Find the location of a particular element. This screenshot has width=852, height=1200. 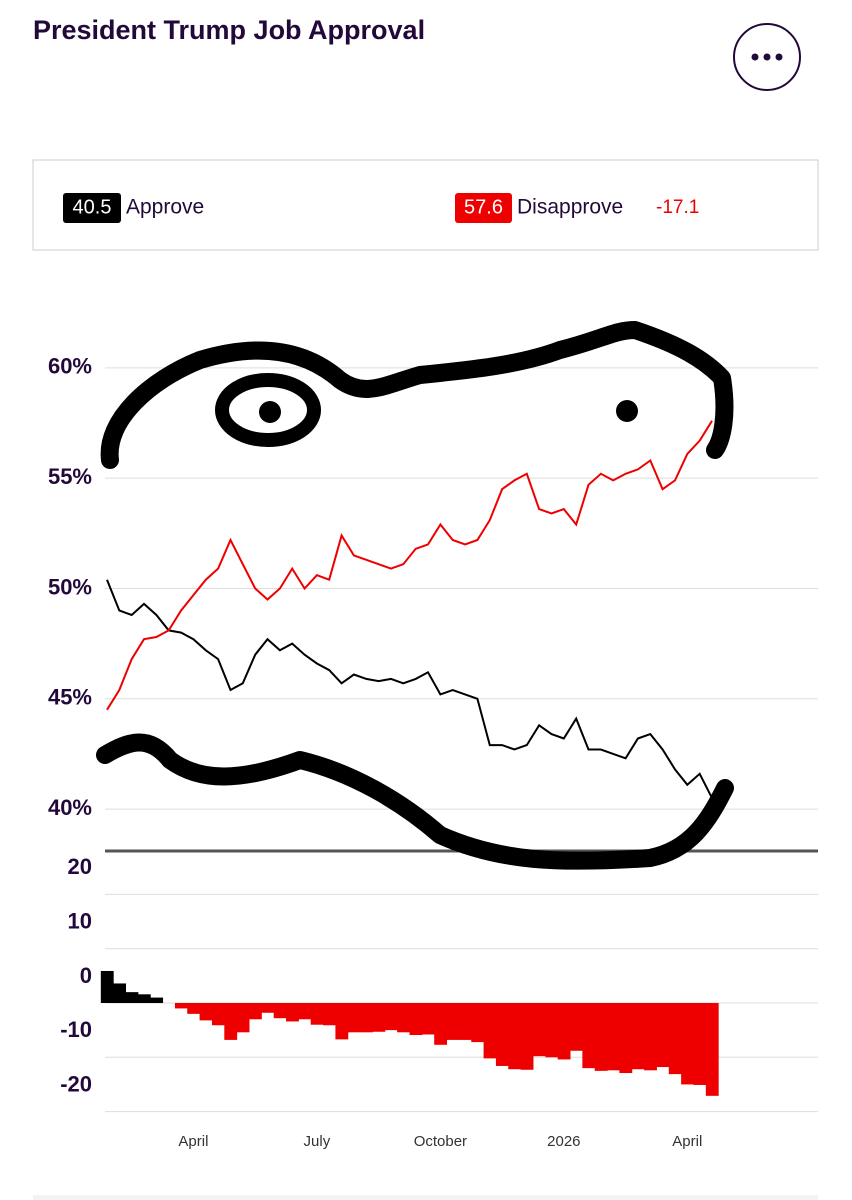

x-tick-label: October is located at coordinates (440, 1141).